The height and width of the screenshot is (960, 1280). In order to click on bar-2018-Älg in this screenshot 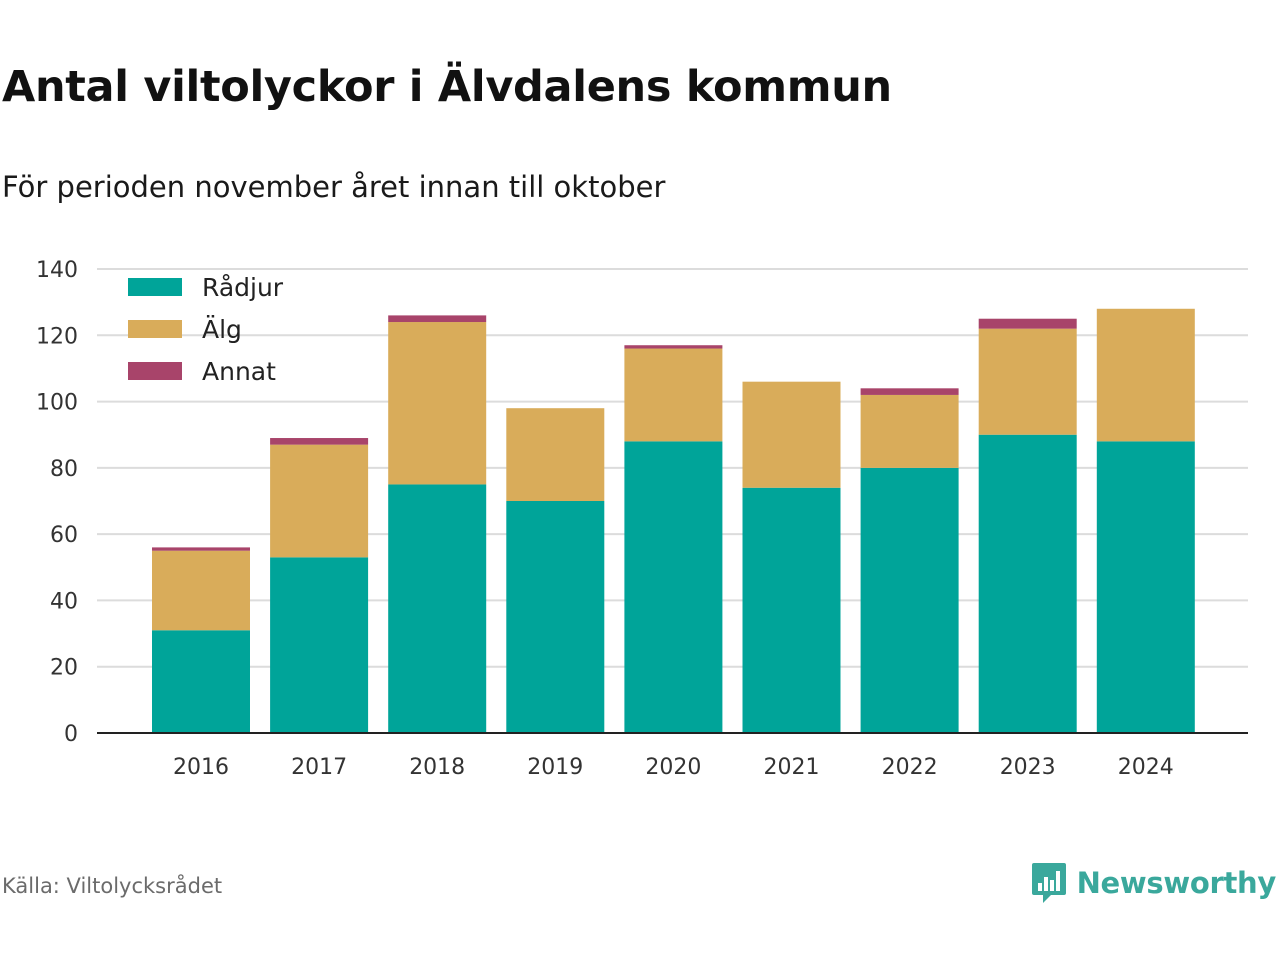, I will do `click(437, 403)`.